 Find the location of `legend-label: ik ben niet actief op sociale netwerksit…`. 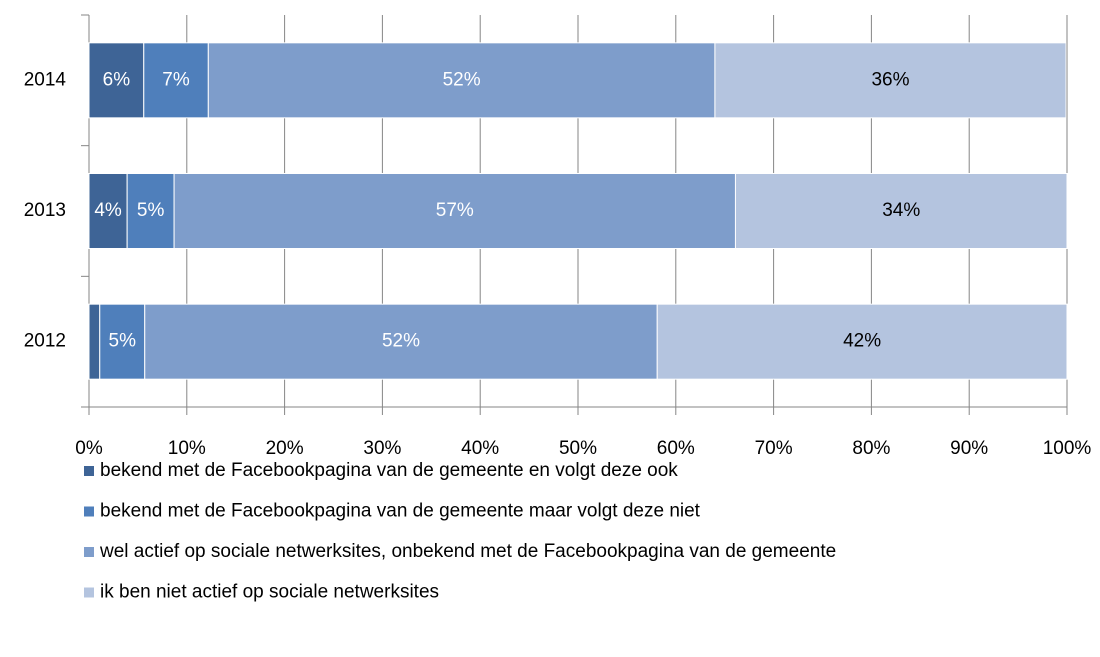

legend-label: ik ben niet actief op sociale netwerksit… is located at coordinates (269, 592).